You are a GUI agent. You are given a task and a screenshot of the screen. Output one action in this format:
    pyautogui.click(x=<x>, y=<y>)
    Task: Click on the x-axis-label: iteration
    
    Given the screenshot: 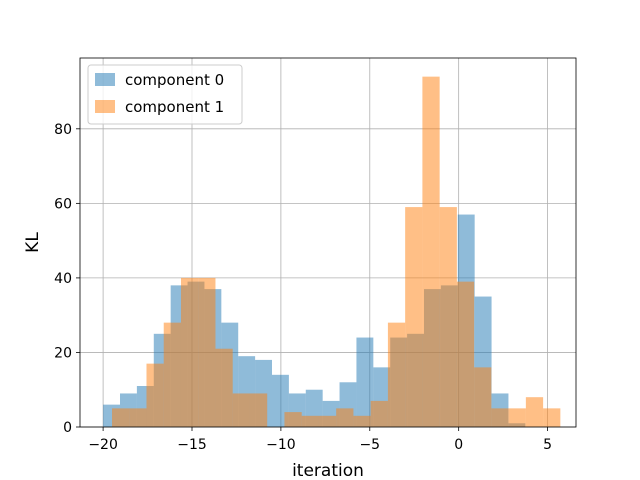 What is the action you would take?
    pyautogui.click(x=328, y=470)
    